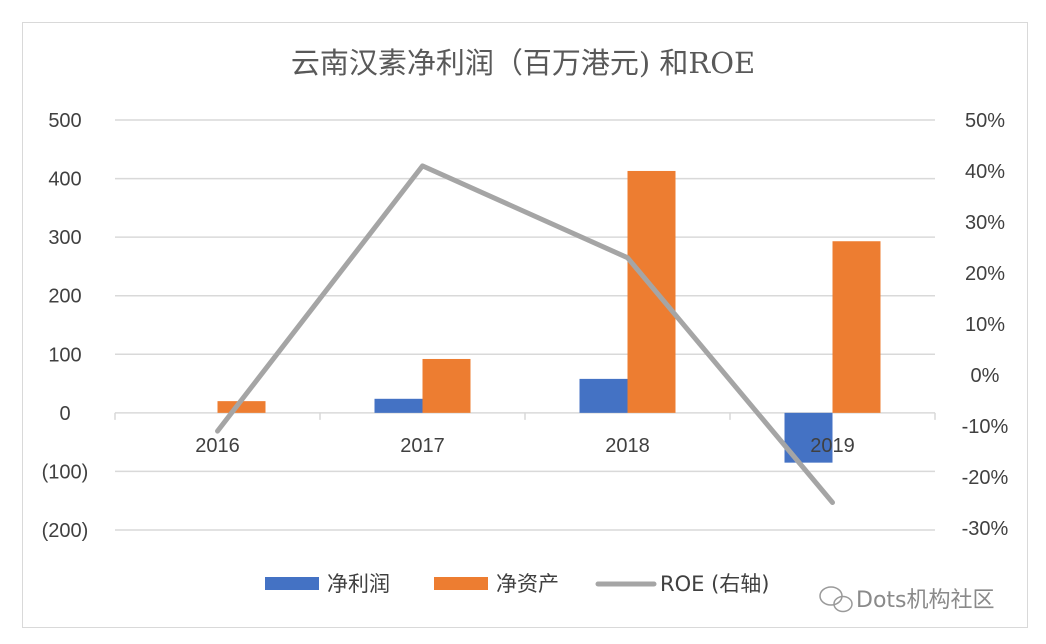  What do you see at coordinates (627, 446) in the screenshot?
I see `category-label: 2018` at bounding box center [627, 446].